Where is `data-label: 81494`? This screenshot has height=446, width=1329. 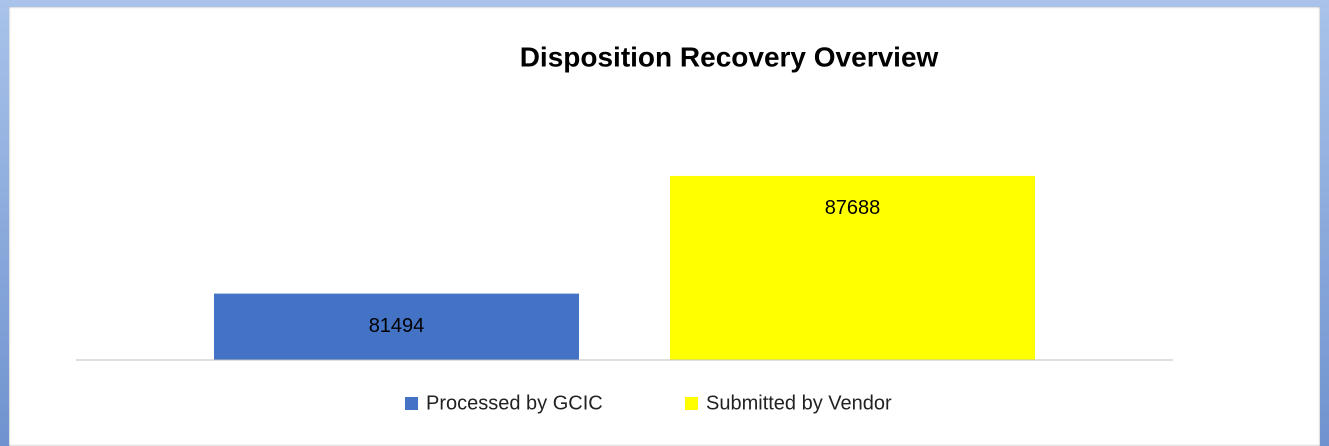
data-label: 81494 is located at coordinates (397, 326).